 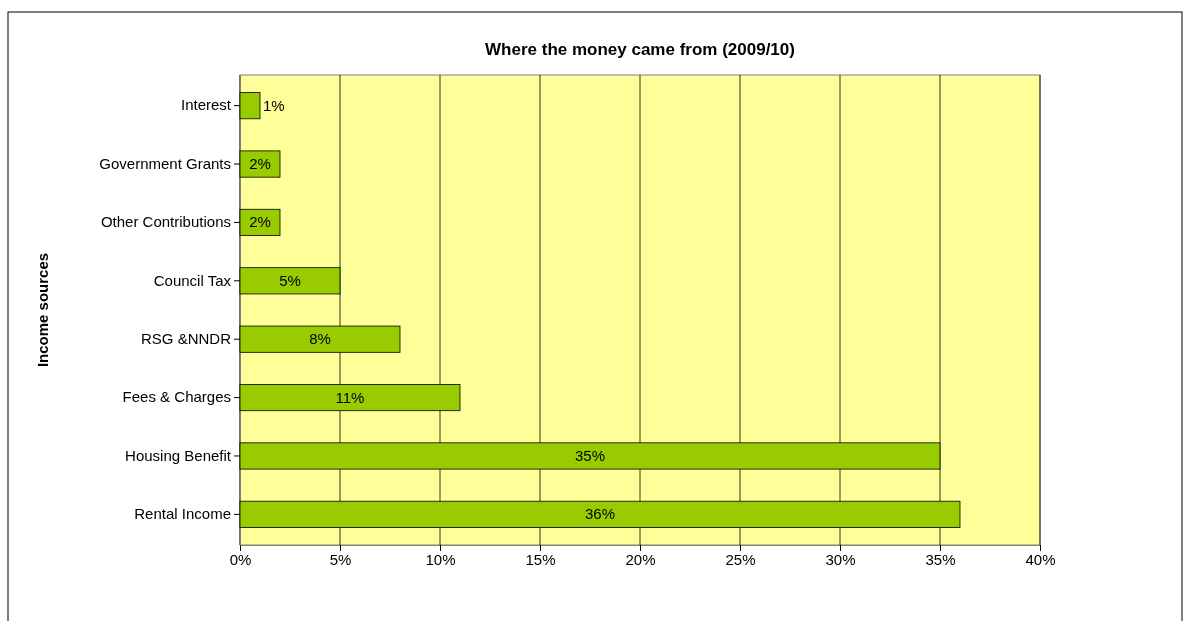 What do you see at coordinates (165, 222) in the screenshot?
I see `y-tick-label: Other Contributions` at bounding box center [165, 222].